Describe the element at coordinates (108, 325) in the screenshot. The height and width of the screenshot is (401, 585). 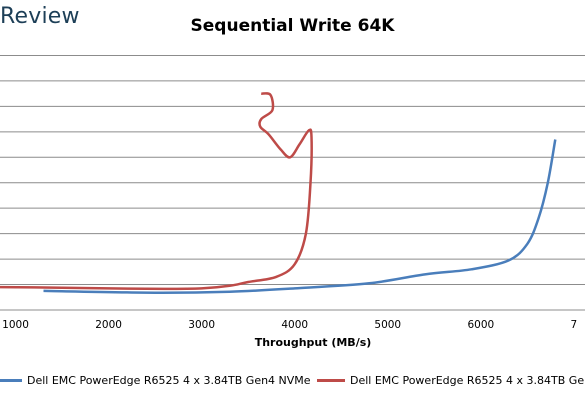
I see `x-tick-label: 2000` at that location.